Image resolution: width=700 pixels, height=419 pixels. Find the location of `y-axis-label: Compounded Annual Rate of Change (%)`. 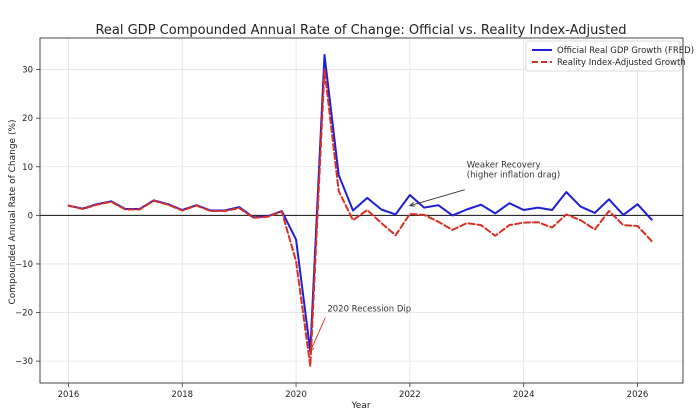

y-axis-label: Compounded Annual Rate of Change (%) is located at coordinates (13, 211).